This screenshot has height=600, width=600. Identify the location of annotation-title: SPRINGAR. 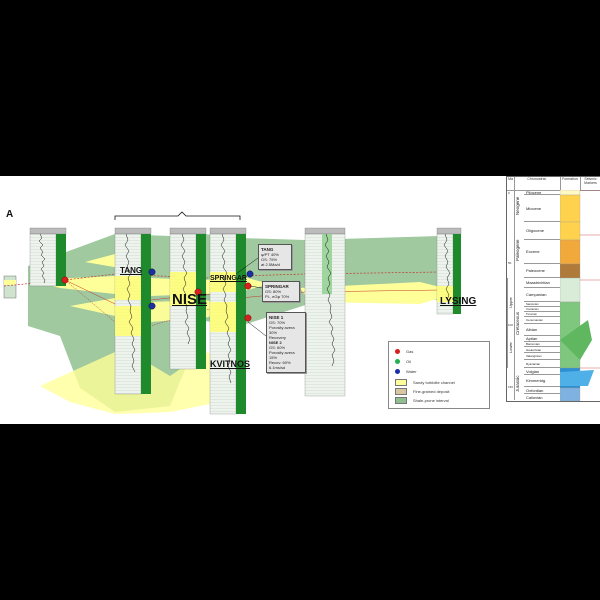
(277, 286).